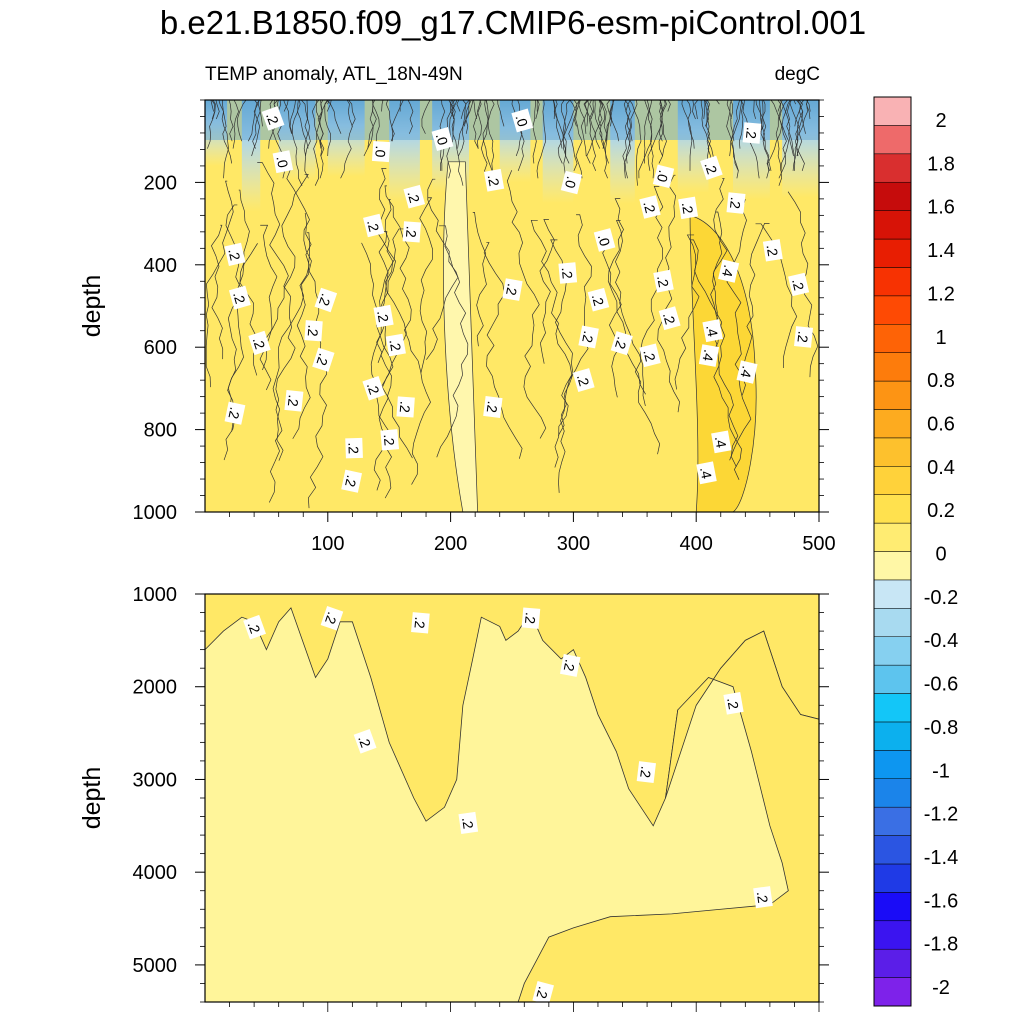 The image size is (1024, 1024). I want to click on colorbar-tick-label: -0.2, so click(941, 598).